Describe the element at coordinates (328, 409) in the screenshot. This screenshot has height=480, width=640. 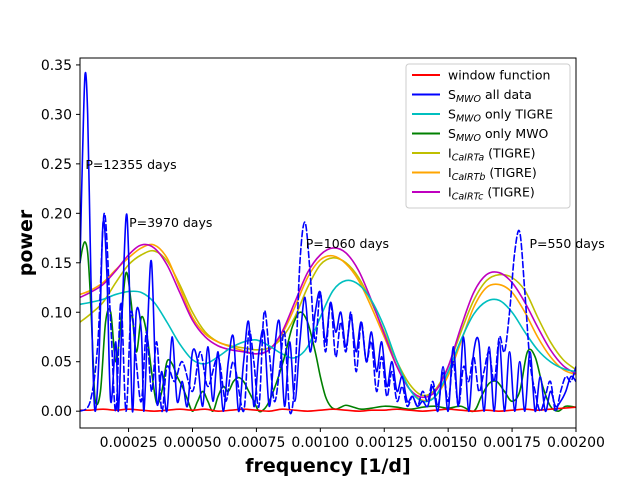
I see `series-window-function` at that location.